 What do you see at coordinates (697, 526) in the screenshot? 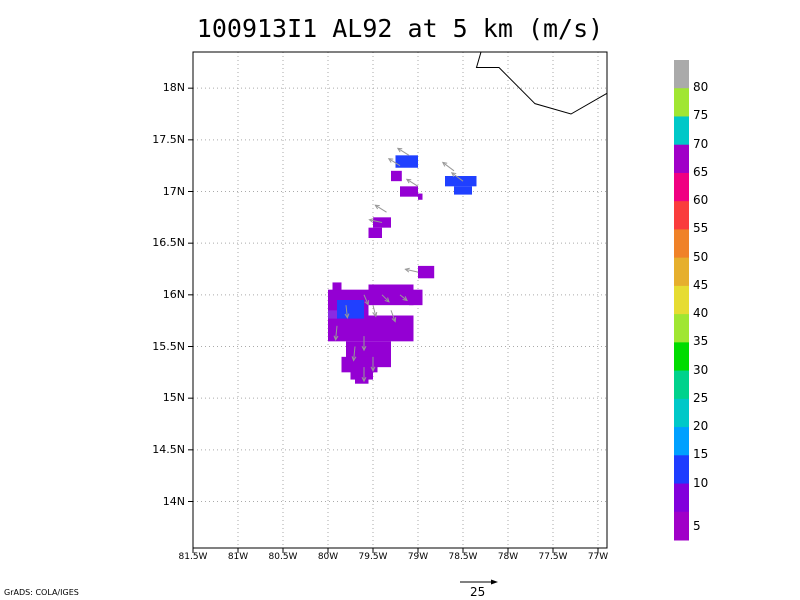
I see `colorbar-label: 5` at bounding box center [697, 526].